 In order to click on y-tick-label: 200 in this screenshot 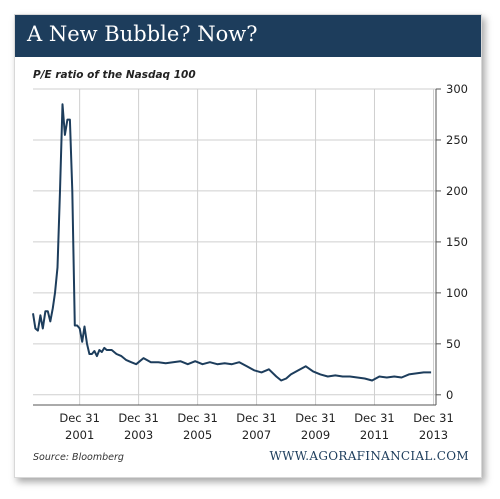, I will do `click(457, 191)`.